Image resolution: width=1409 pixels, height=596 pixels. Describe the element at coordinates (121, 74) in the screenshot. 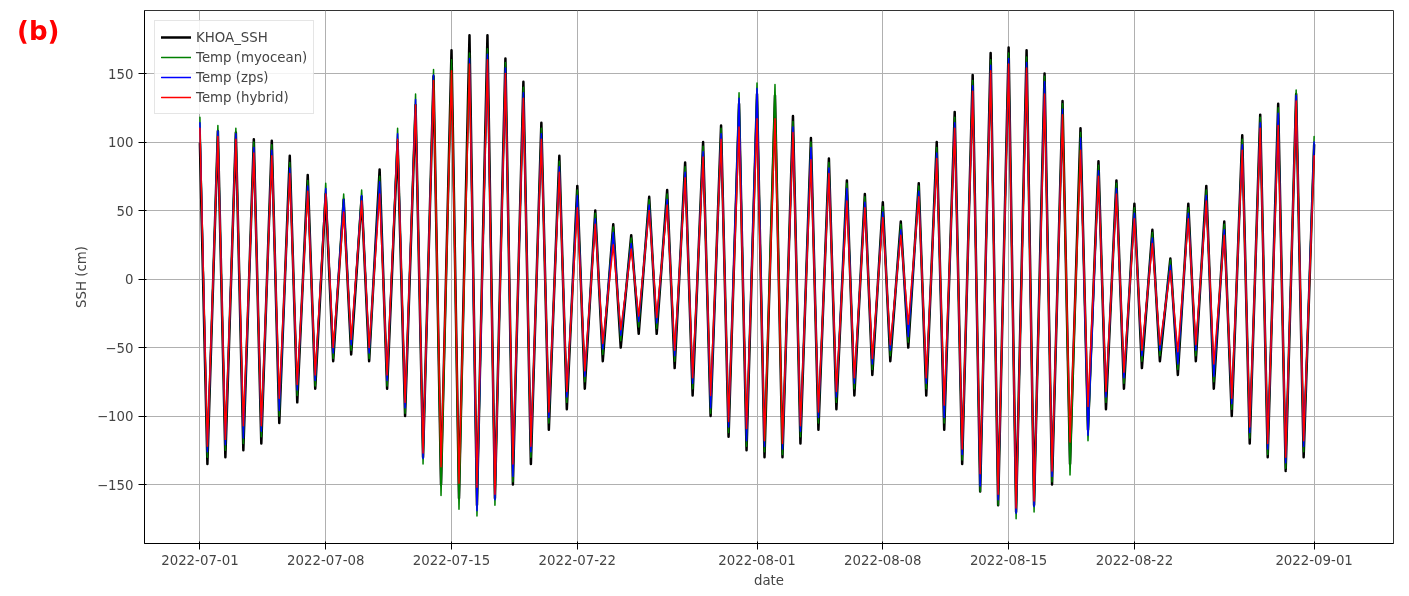

I see `y-tick-label: 150` at that location.